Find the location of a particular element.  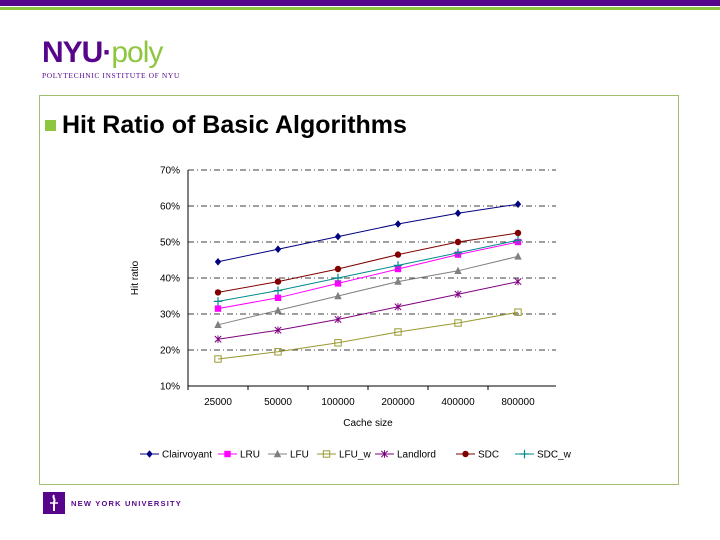

legend-marker-lfu-w is located at coordinates (326, 454).